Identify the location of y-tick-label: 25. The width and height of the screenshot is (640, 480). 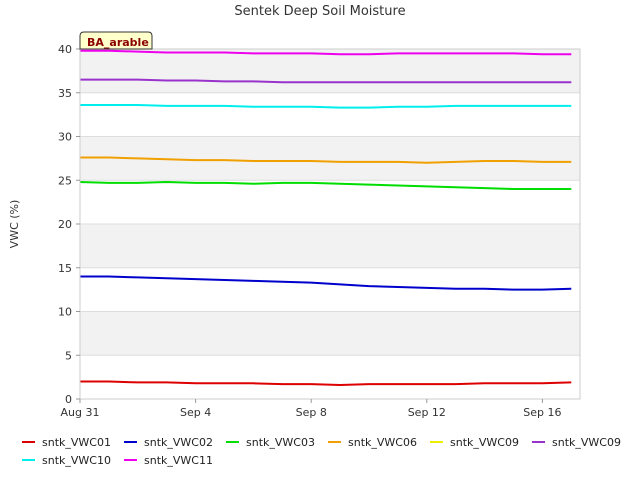
(65, 180).